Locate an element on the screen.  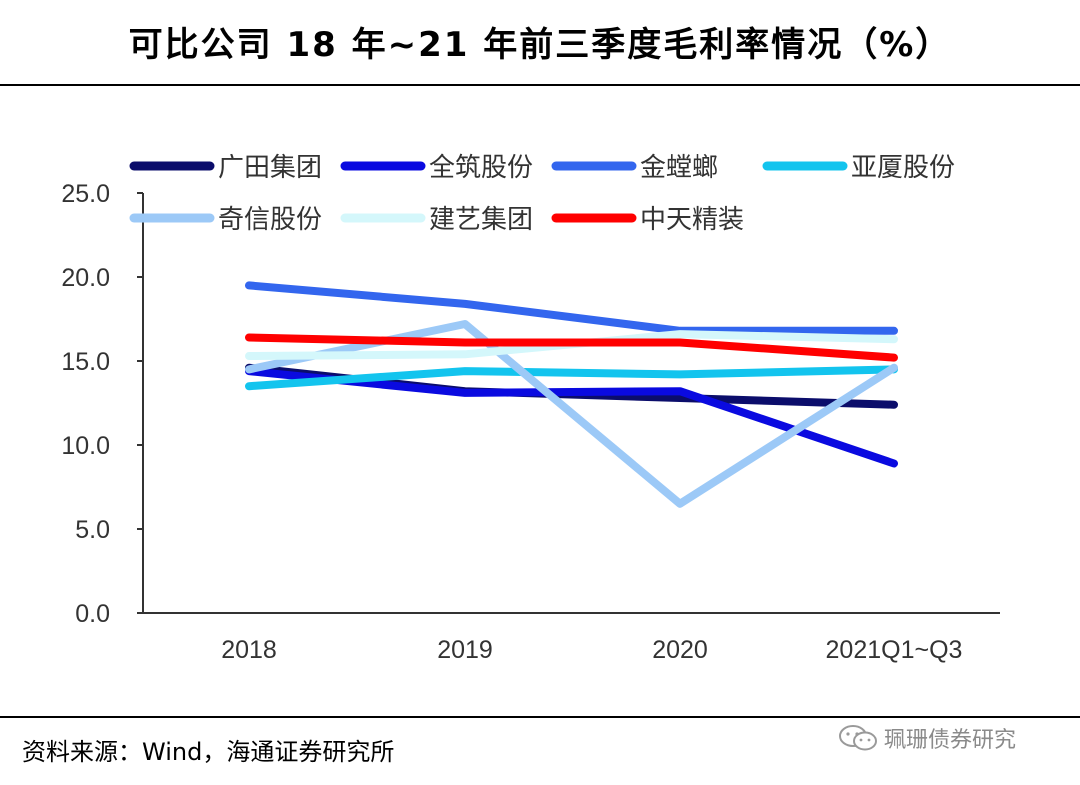
y-tick-label: 0.0 is located at coordinates (92, 614).